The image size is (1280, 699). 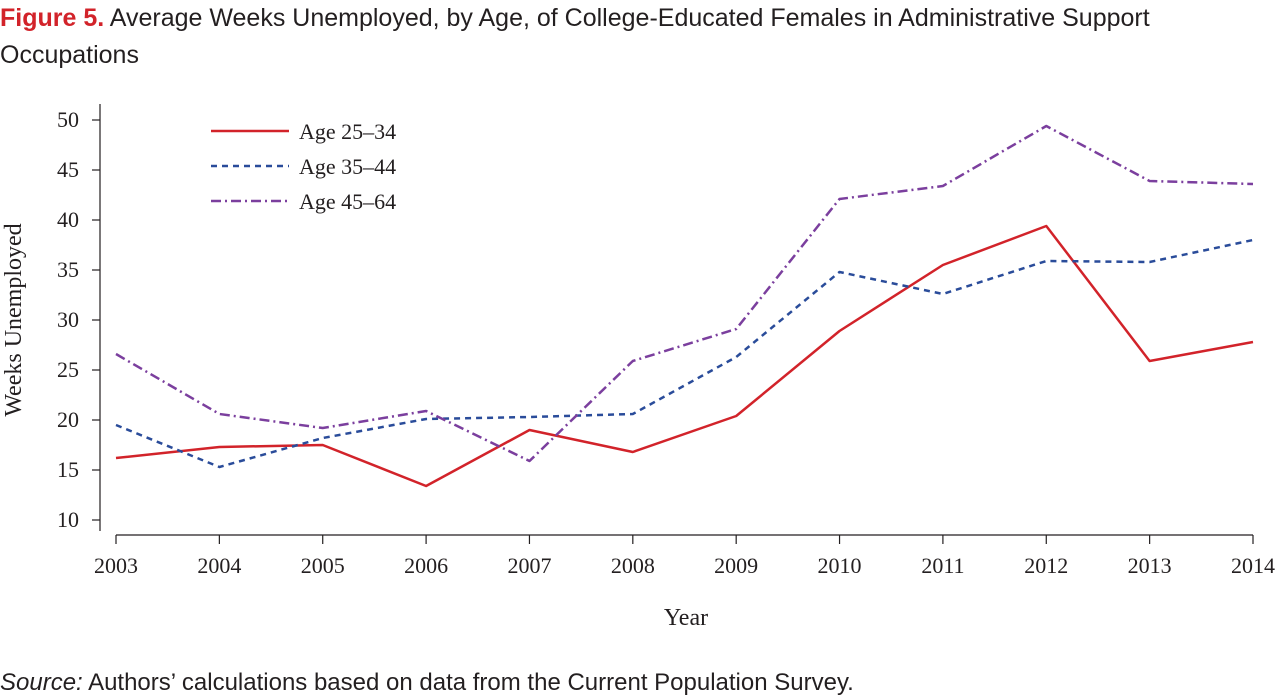 I want to click on x-tick-label: 2004, so click(x=219, y=565).